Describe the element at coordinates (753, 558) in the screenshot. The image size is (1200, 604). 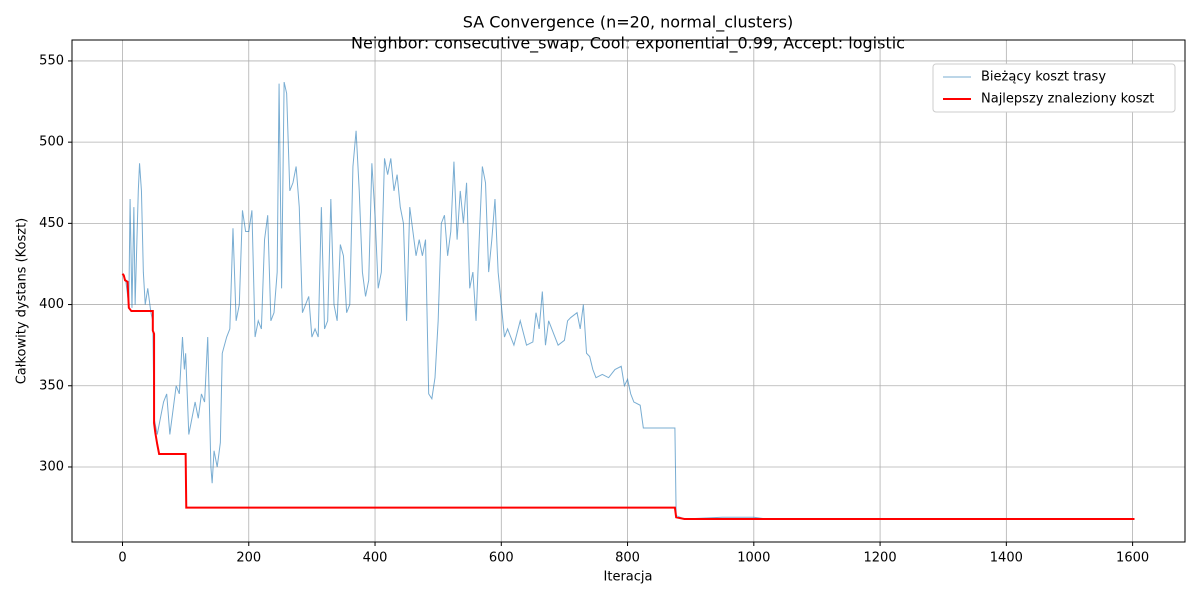
I see `x-tick-label: 1000` at that location.